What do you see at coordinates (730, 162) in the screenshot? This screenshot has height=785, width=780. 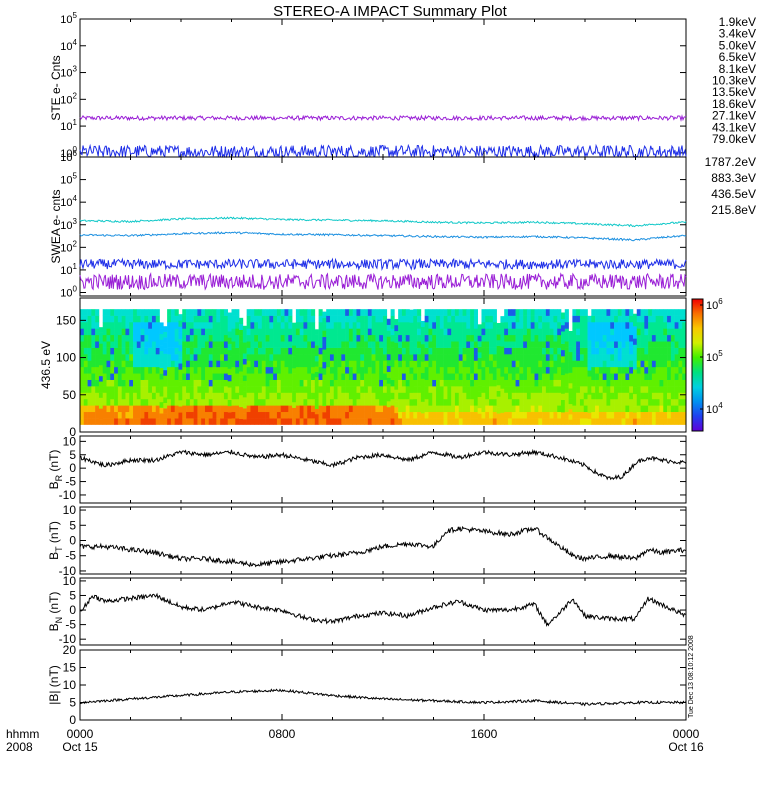 I see `swea-legend-entry: 1787.2eV` at bounding box center [730, 162].